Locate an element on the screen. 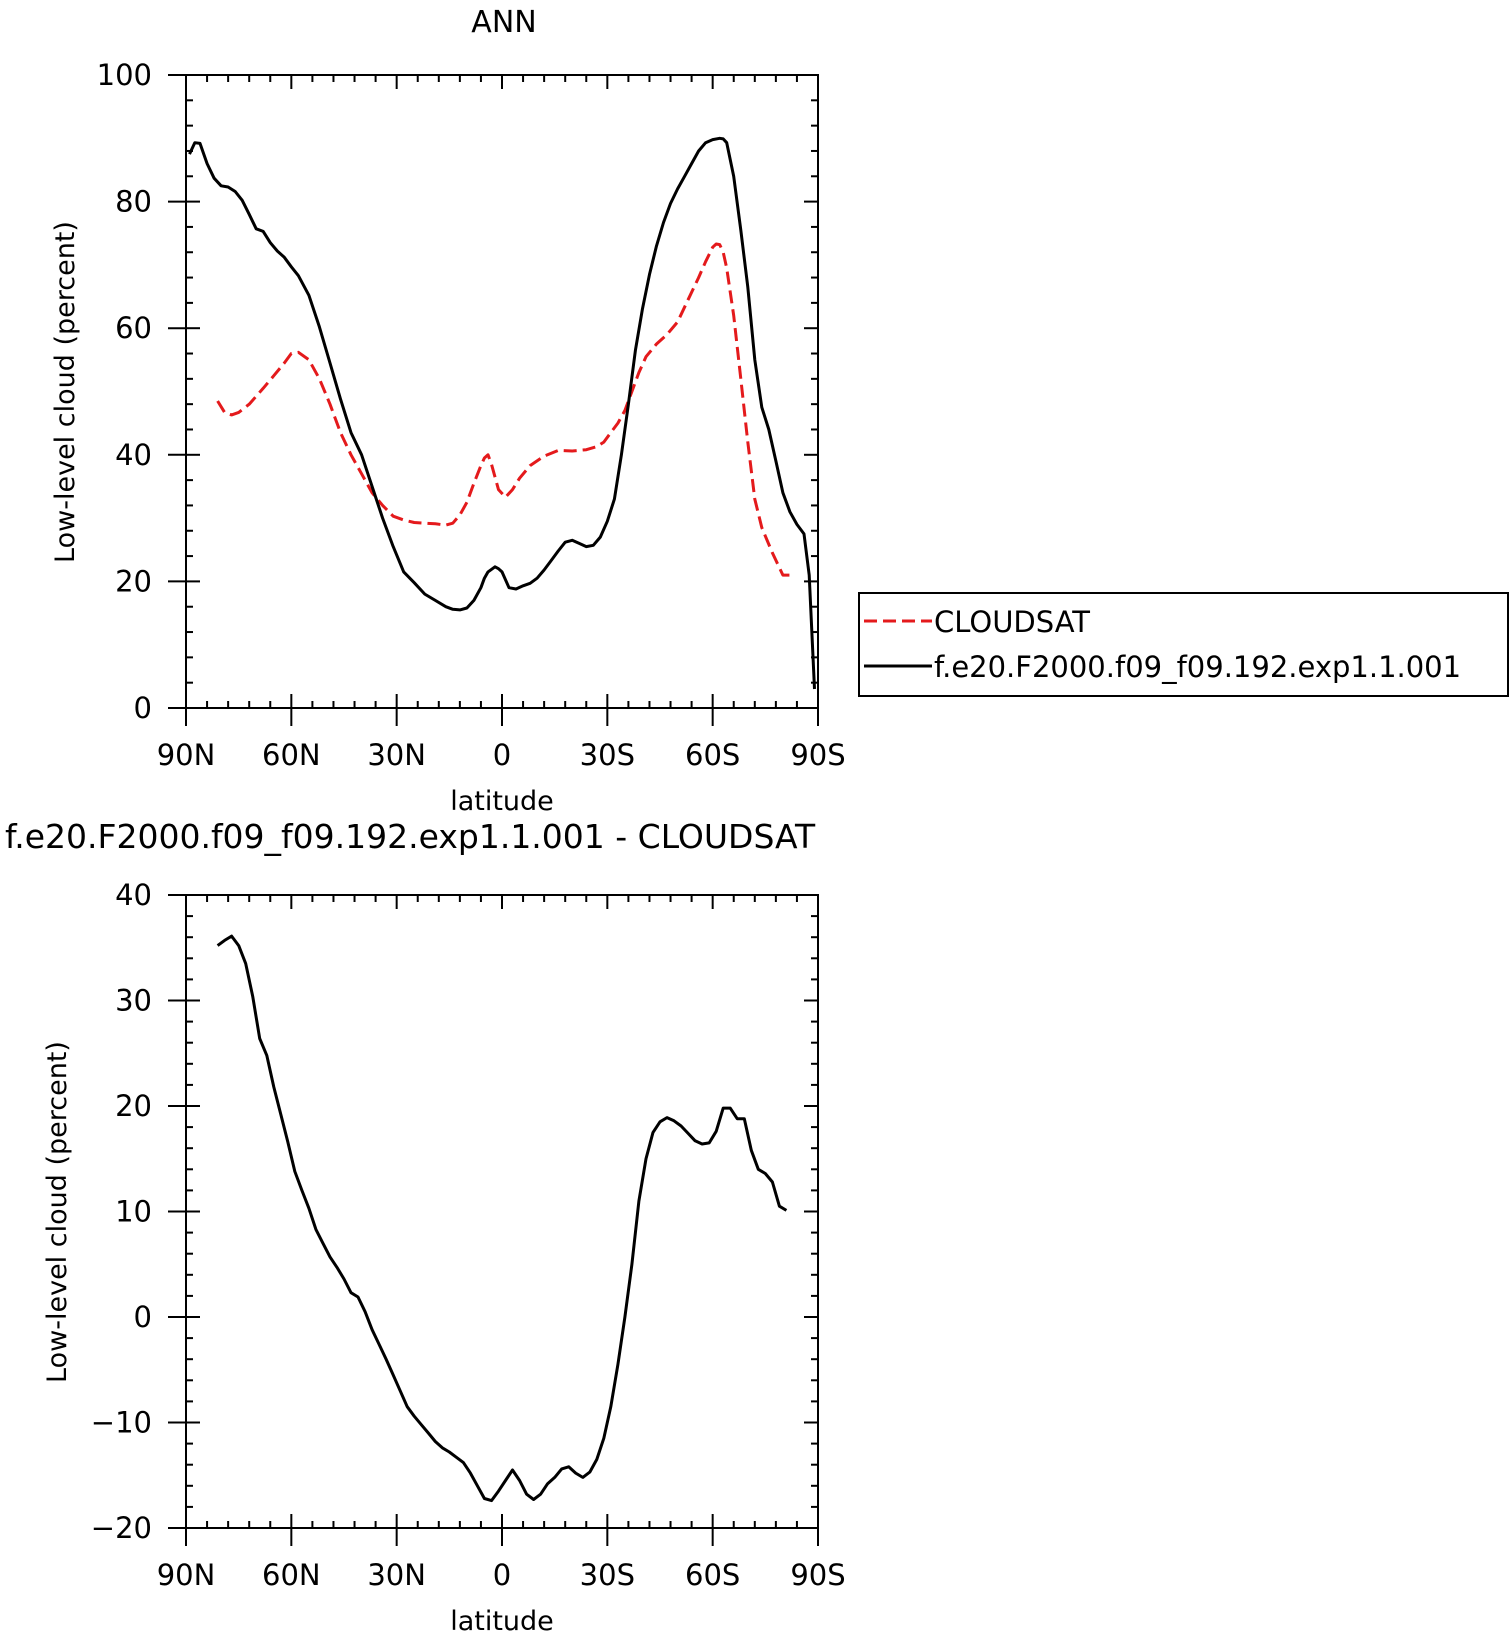 The width and height of the screenshot is (1512, 1632). top-chart-x-tick-labels: 90N 60N 30N 0 30S 60S 90S is located at coordinates (501, 755).